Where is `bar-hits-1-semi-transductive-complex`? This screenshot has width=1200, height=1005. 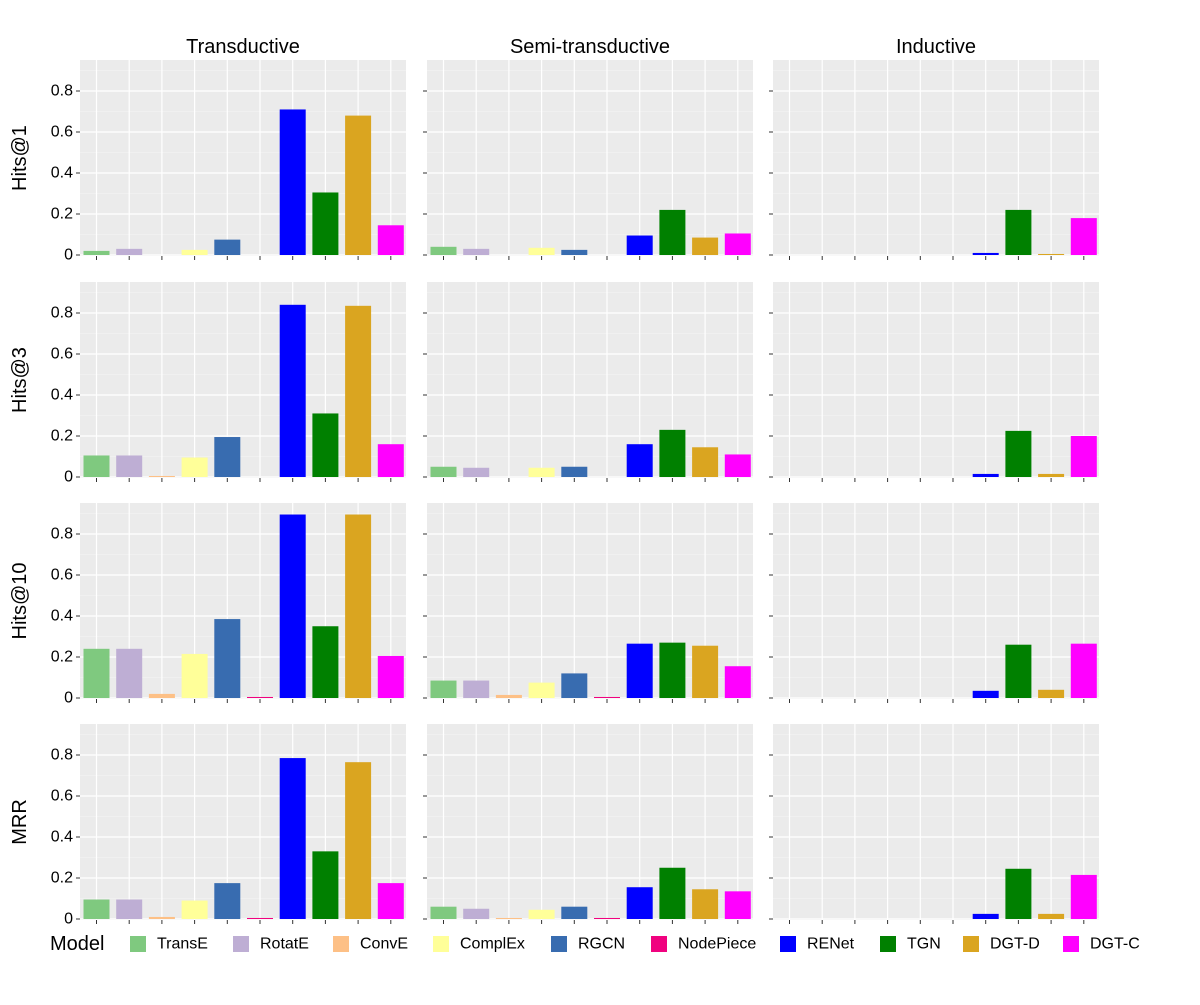 bar-hits-1-semi-transductive-complex is located at coordinates (541, 251).